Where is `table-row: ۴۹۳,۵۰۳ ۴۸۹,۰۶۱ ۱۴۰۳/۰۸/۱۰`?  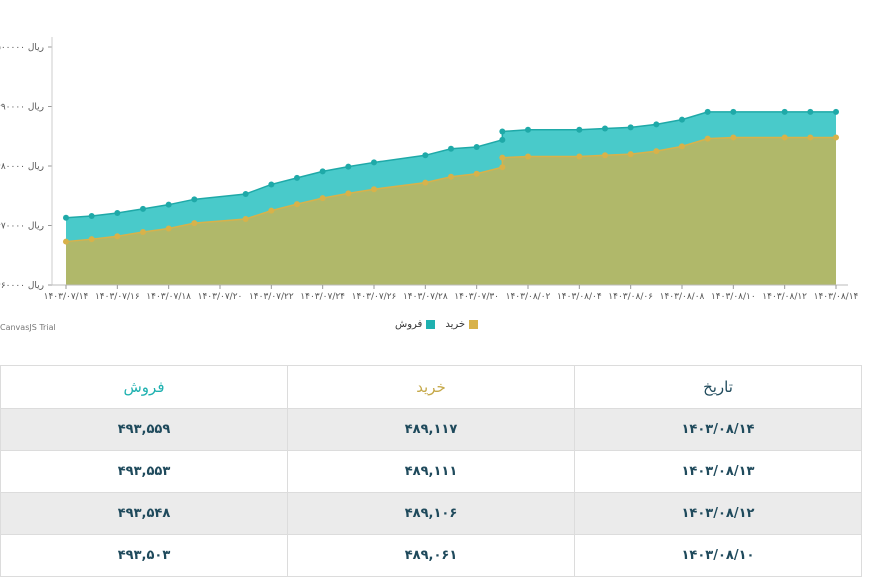
table-row: ۴۹۳,۵۰۳ ۴۸۹,۰۶۱ ۱۴۰۳/۰۸/۱۰ is located at coordinates (431, 555).